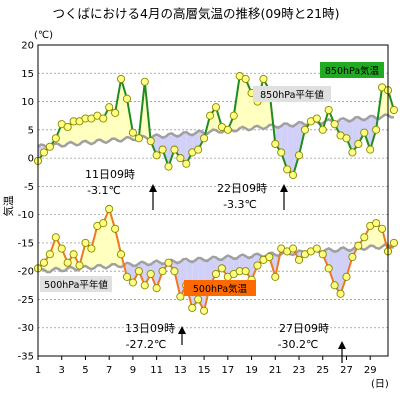 Image resolution: width=400 pixels, height=400 pixels. I want to click on legend-upper-normal: 850hPa平年値, so click(292, 94).